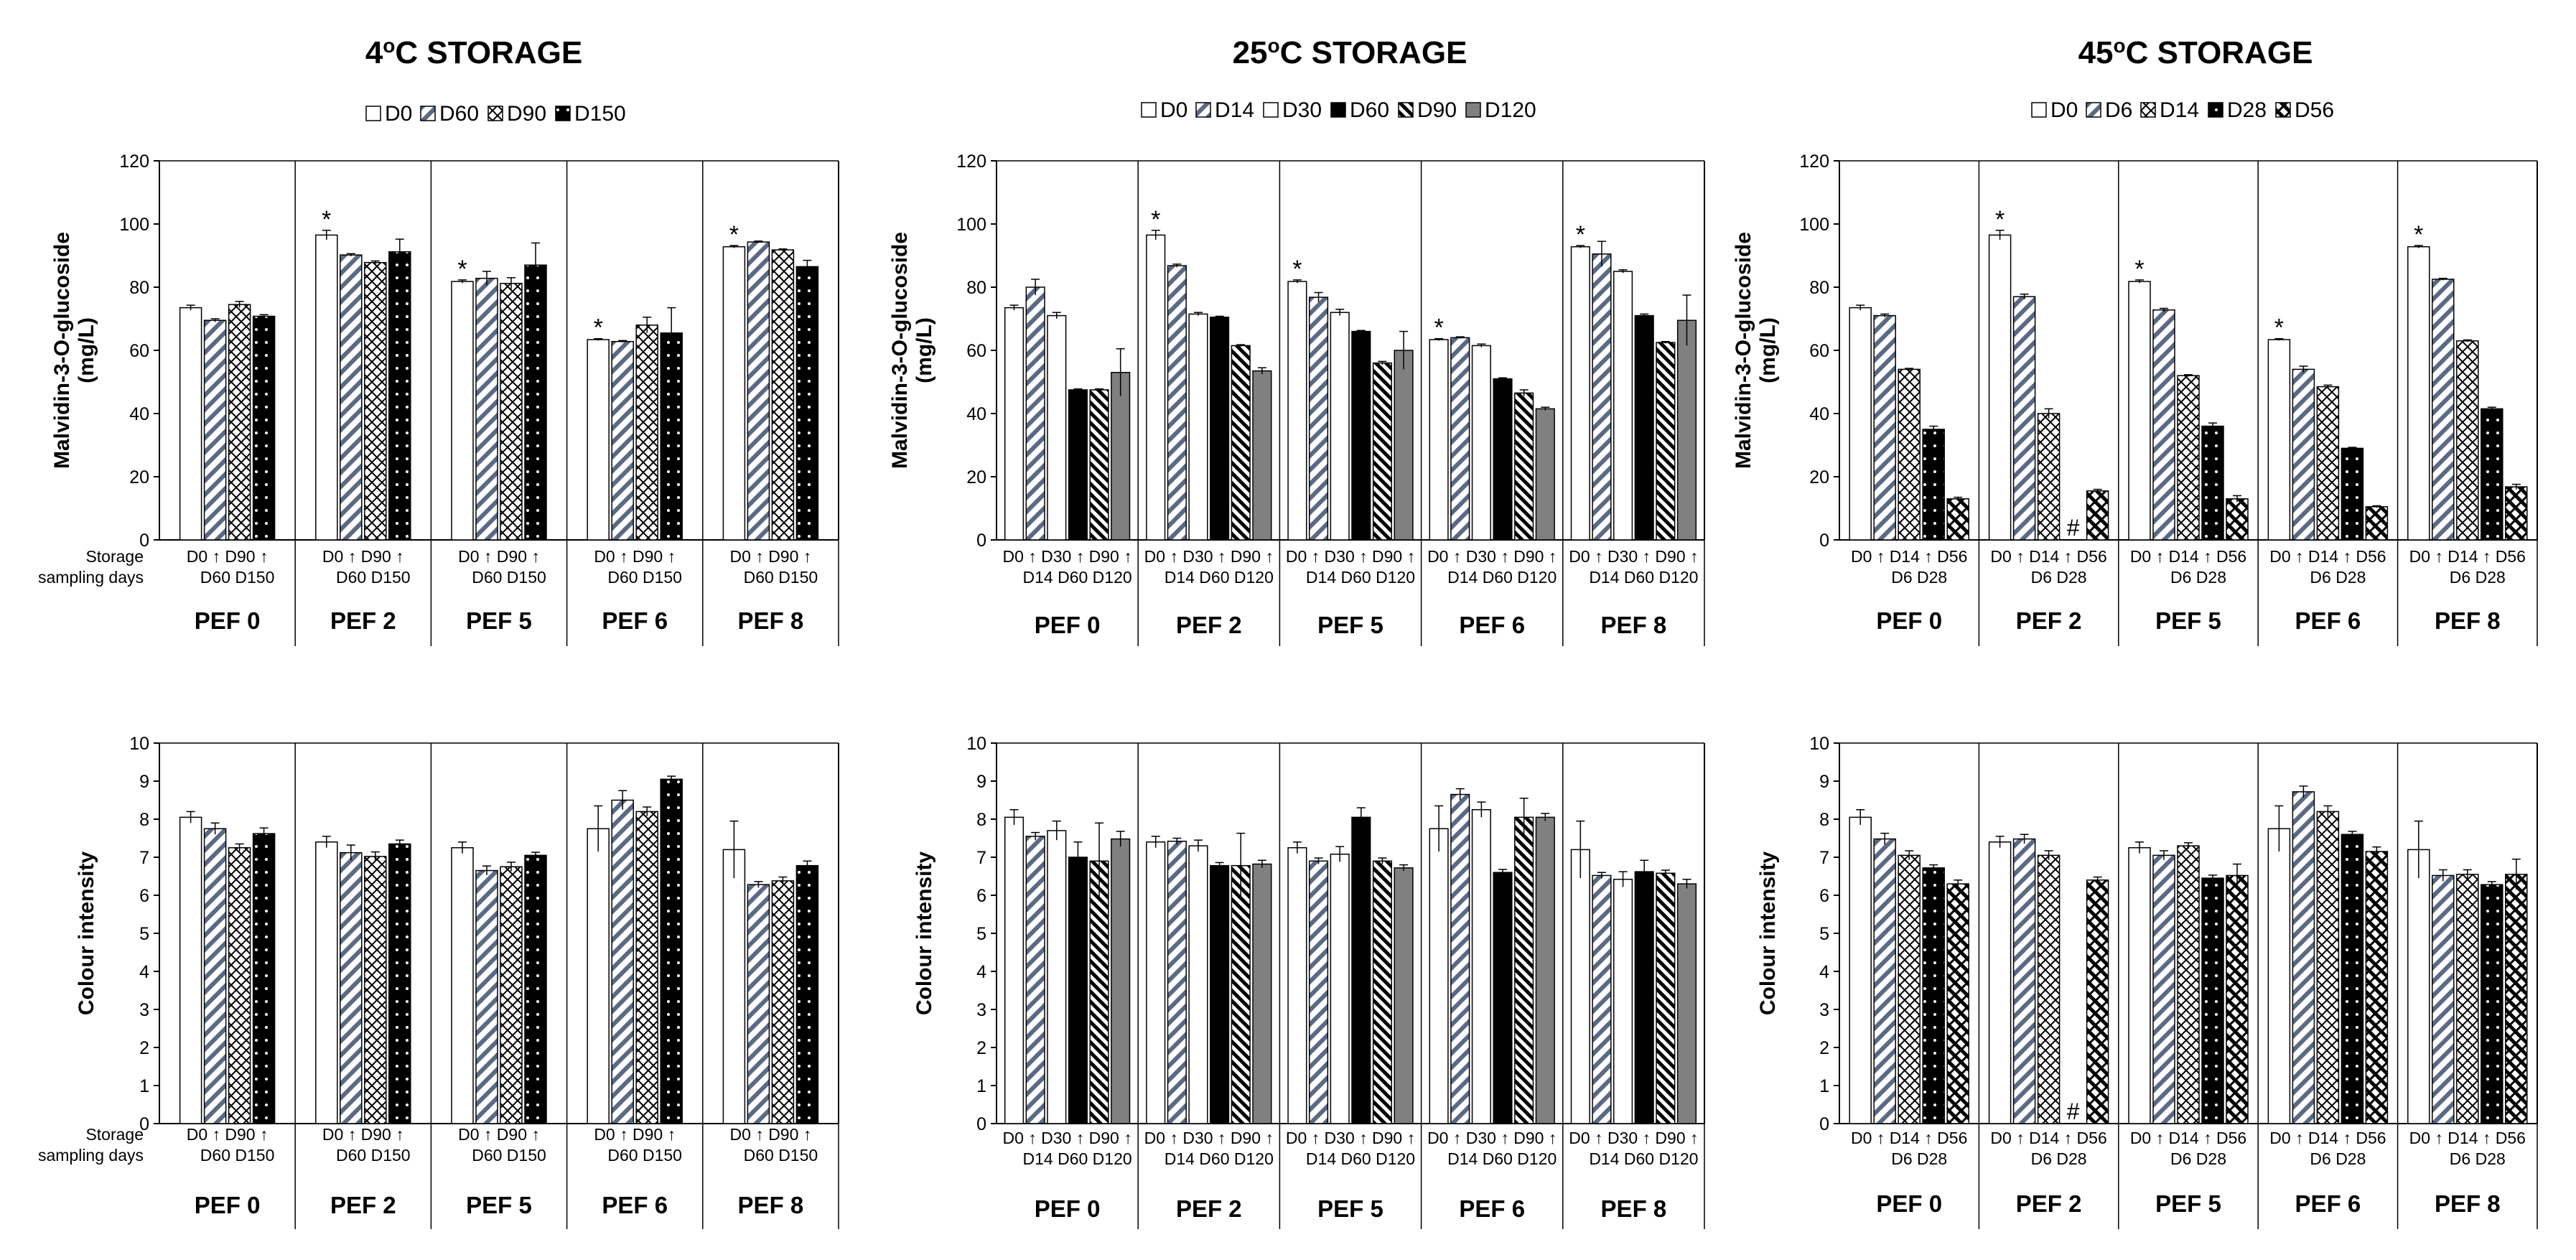 This screenshot has width=2576, height=1260. I want to click on y-tick-label: 7, so click(144, 858).